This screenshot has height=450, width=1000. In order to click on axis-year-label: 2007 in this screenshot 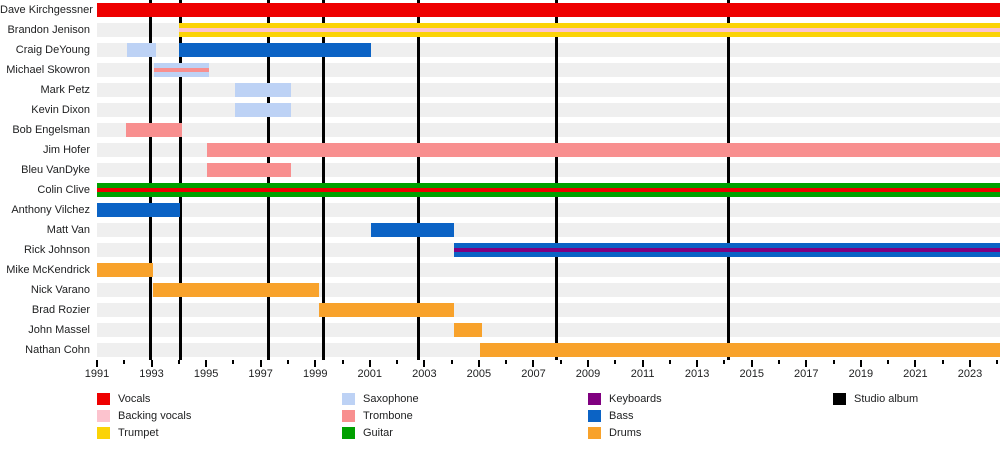, I will do `click(533, 374)`.